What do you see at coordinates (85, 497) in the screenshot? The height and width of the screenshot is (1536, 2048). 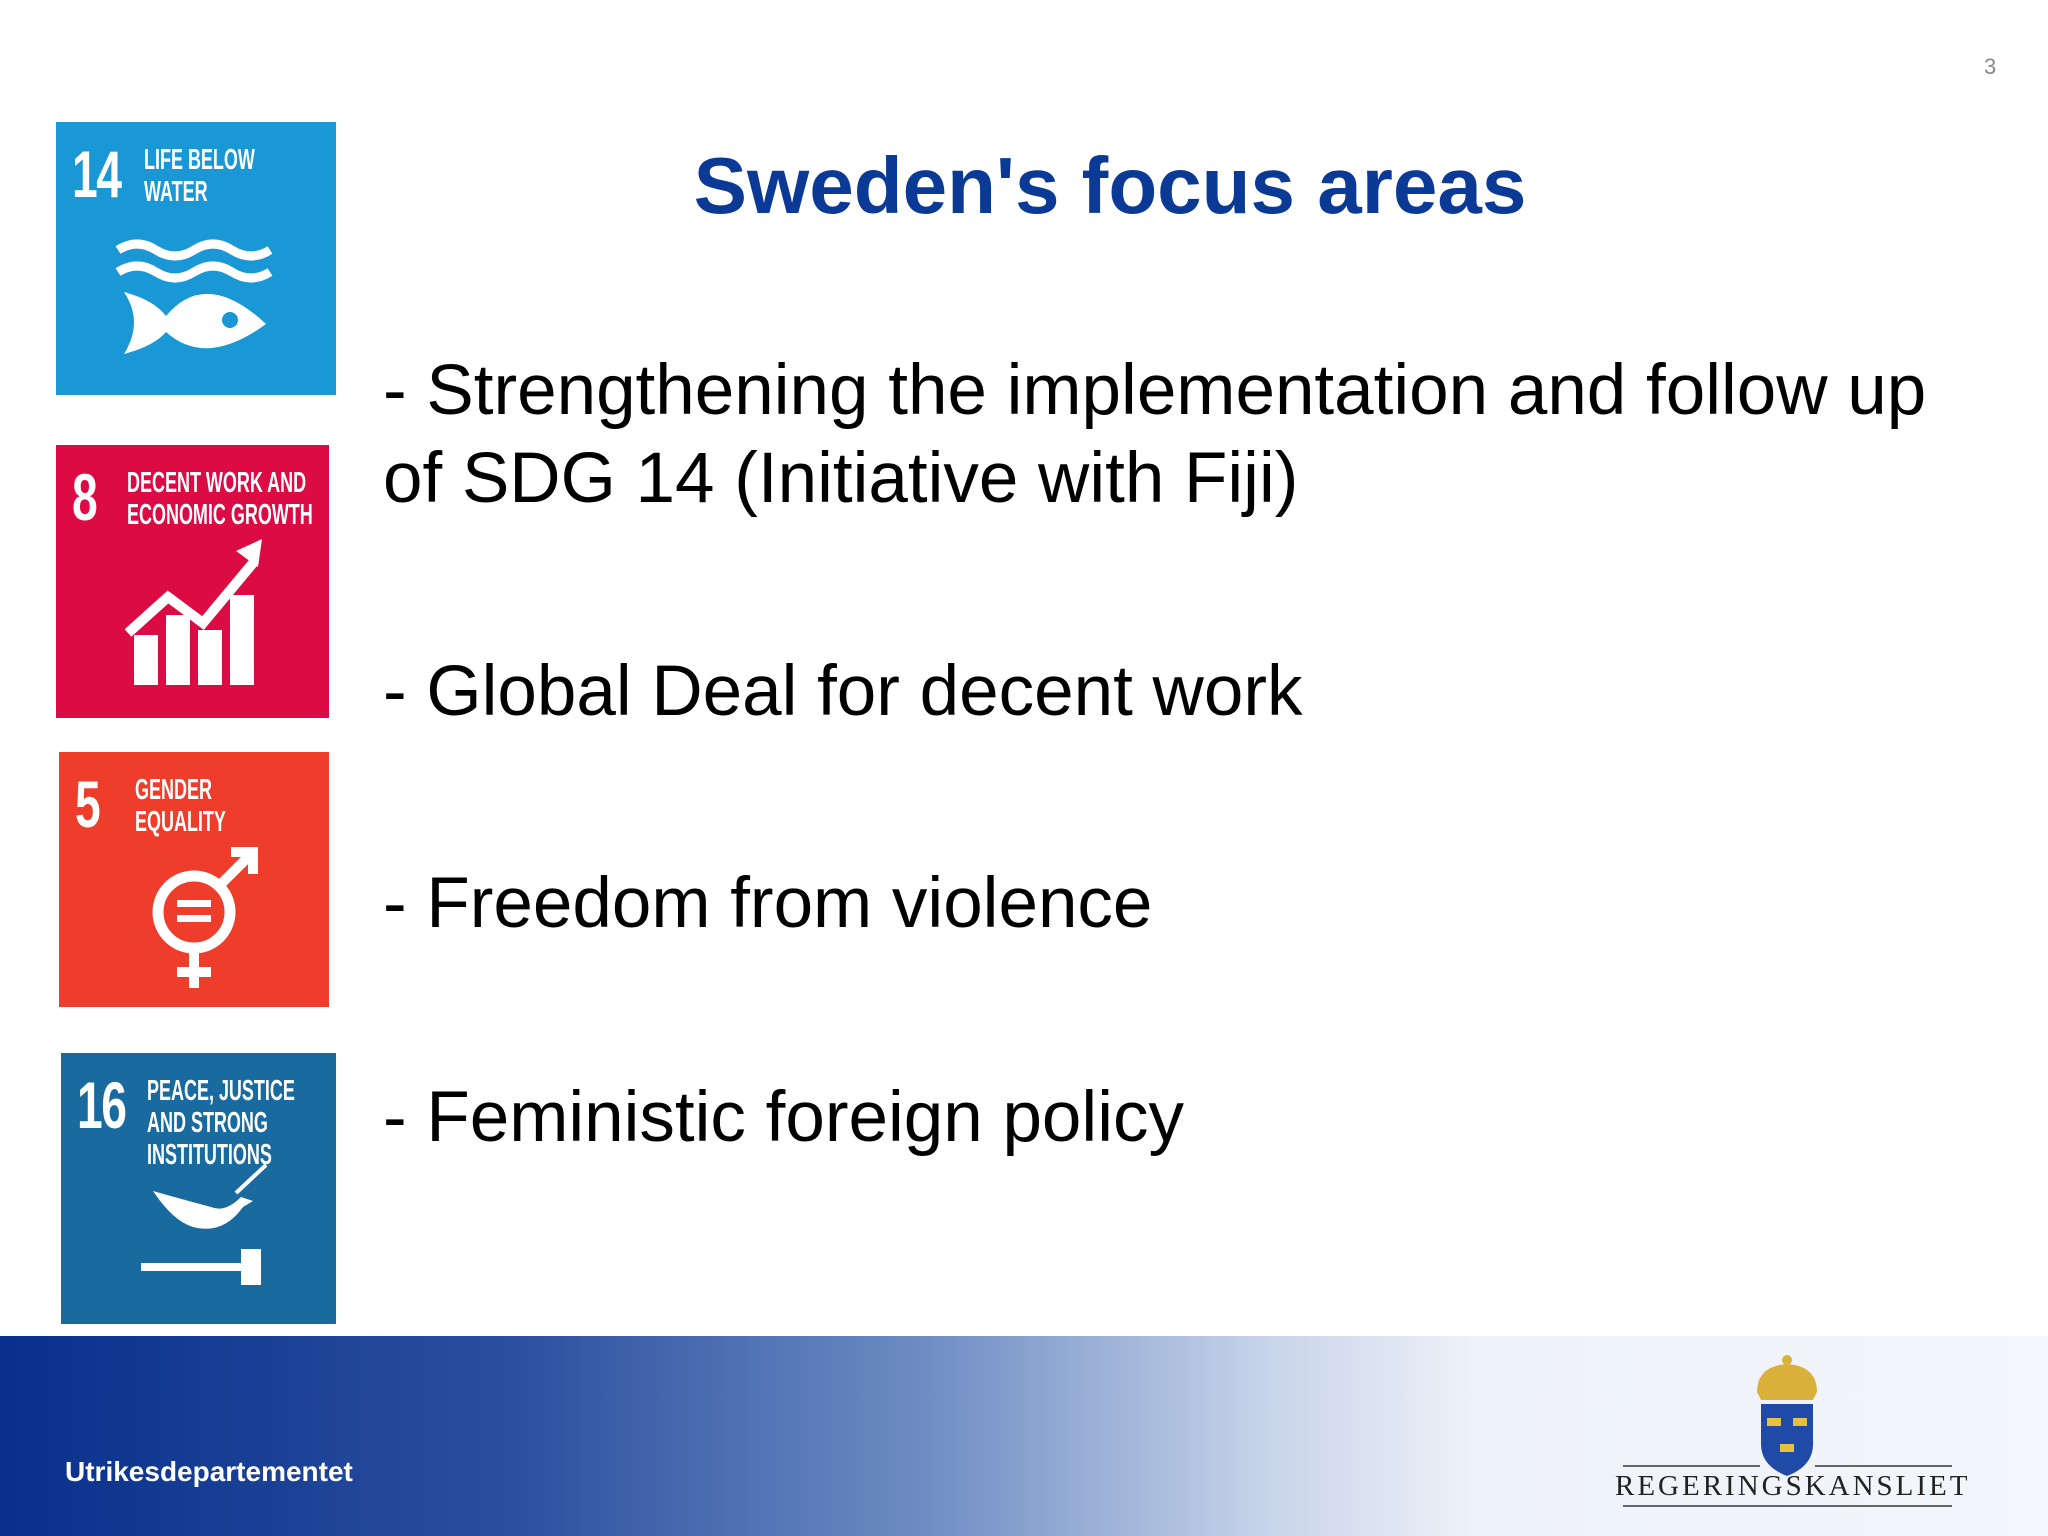 I see `sdg-number: 8` at bounding box center [85, 497].